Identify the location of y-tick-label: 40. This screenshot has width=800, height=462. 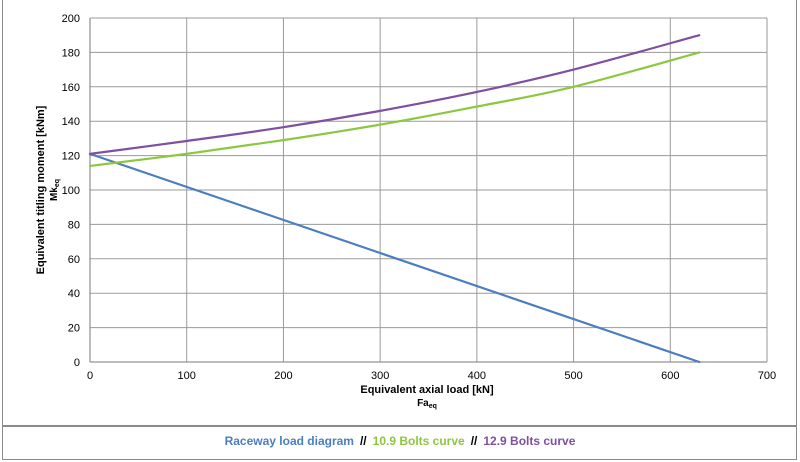
(74, 294).